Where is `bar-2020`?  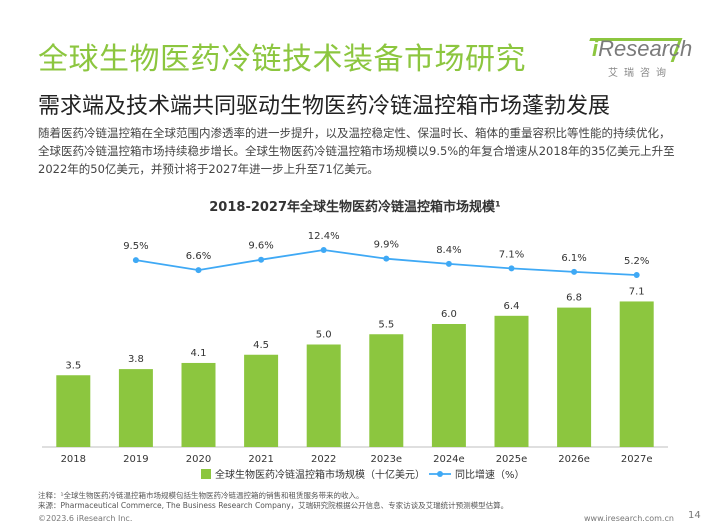 bar-2020 is located at coordinates (198, 404).